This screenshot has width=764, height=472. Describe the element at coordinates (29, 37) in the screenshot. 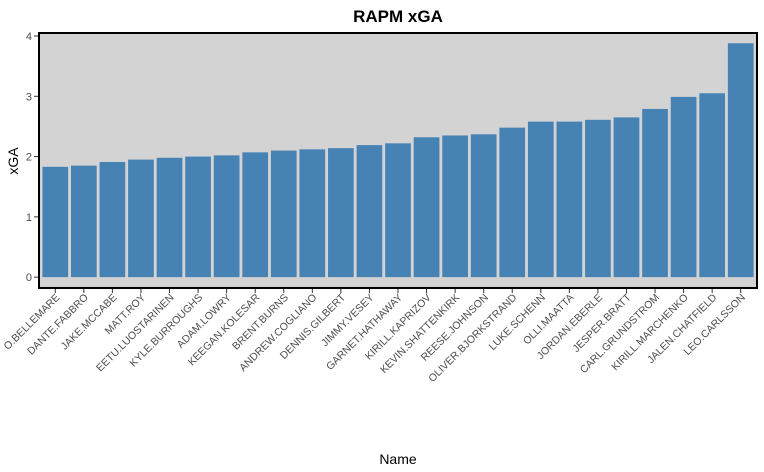

I see `y-tick-label: 4` at that location.